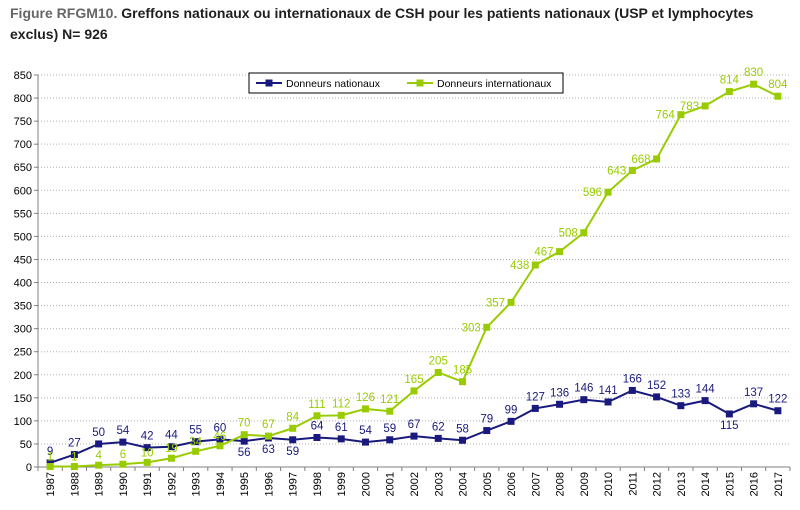 This screenshot has width=800, height=510. Describe the element at coordinates (333, 84) in the screenshot. I see `legend-entry-national-label: Donneurs nationaux` at that location.